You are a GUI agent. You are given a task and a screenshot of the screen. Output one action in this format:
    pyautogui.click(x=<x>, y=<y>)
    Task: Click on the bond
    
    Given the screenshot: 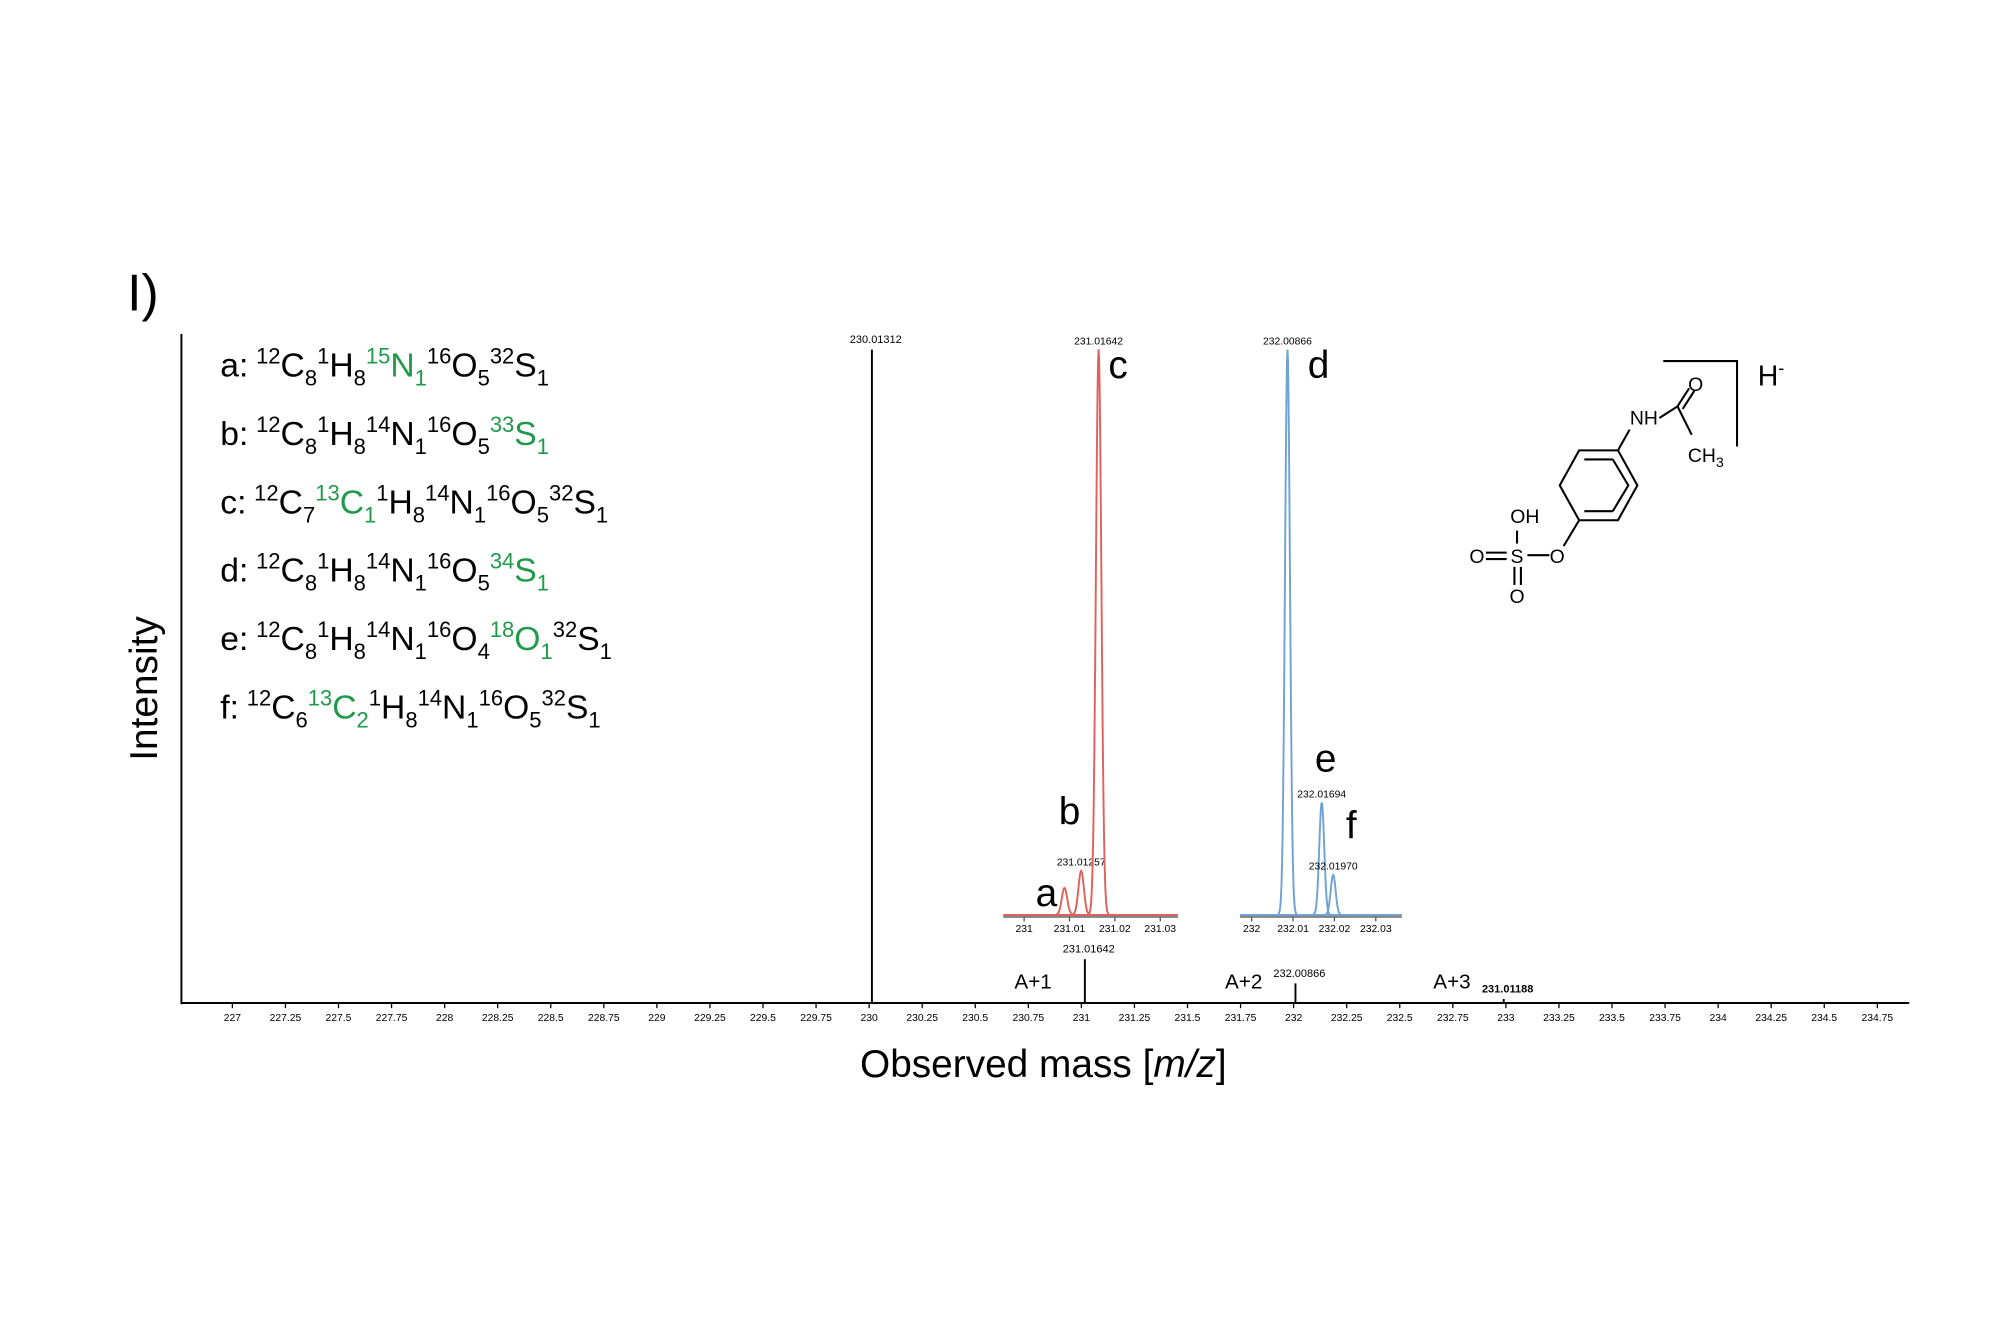 What is the action you would take?
    pyautogui.click(x=1624, y=440)
    